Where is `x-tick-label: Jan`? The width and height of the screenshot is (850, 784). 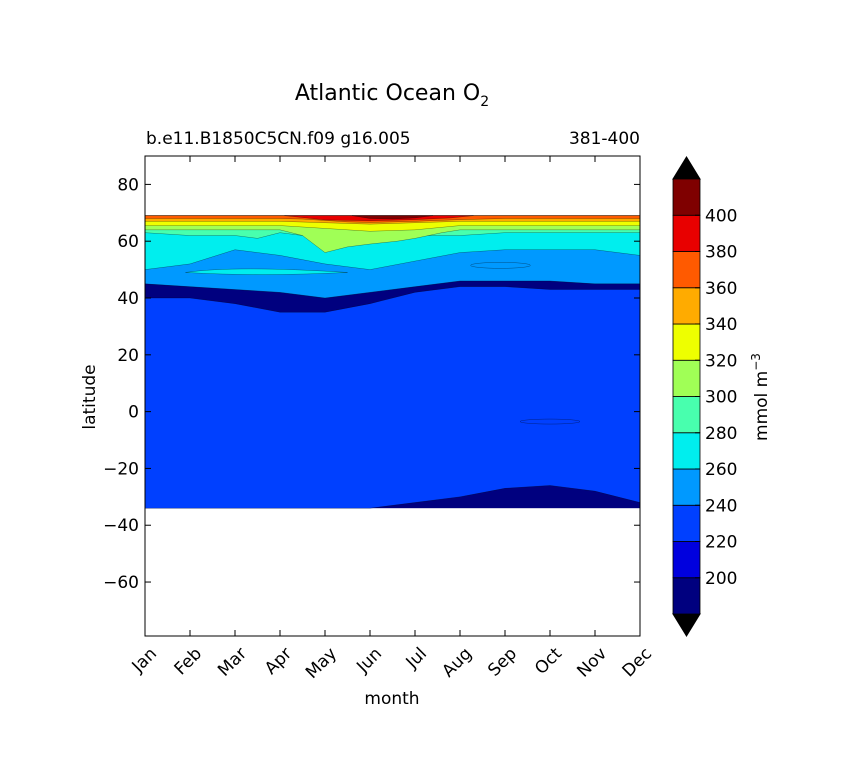 x-tick-label: Jan is located at coordinates (144, 660).